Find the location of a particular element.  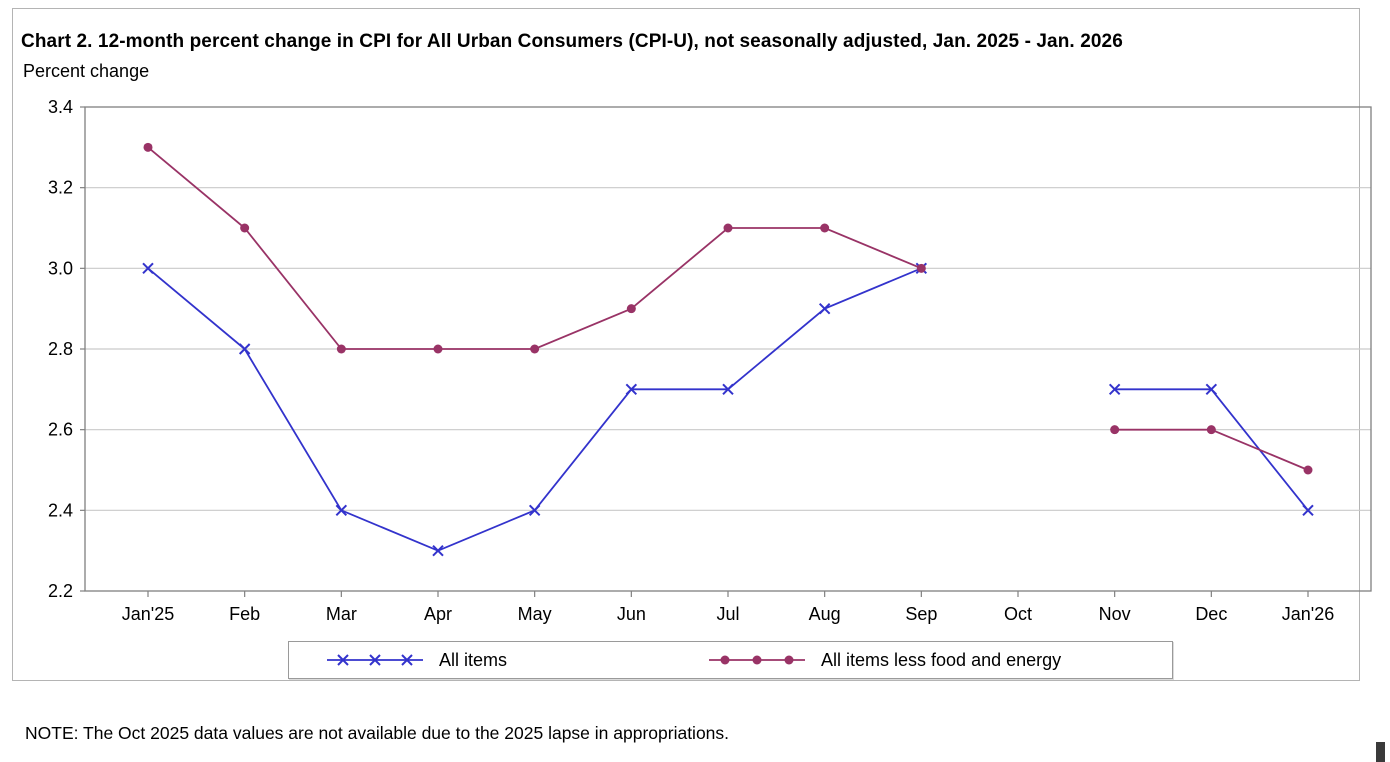

svg-text: Mar is located at coordinates (341, 614).